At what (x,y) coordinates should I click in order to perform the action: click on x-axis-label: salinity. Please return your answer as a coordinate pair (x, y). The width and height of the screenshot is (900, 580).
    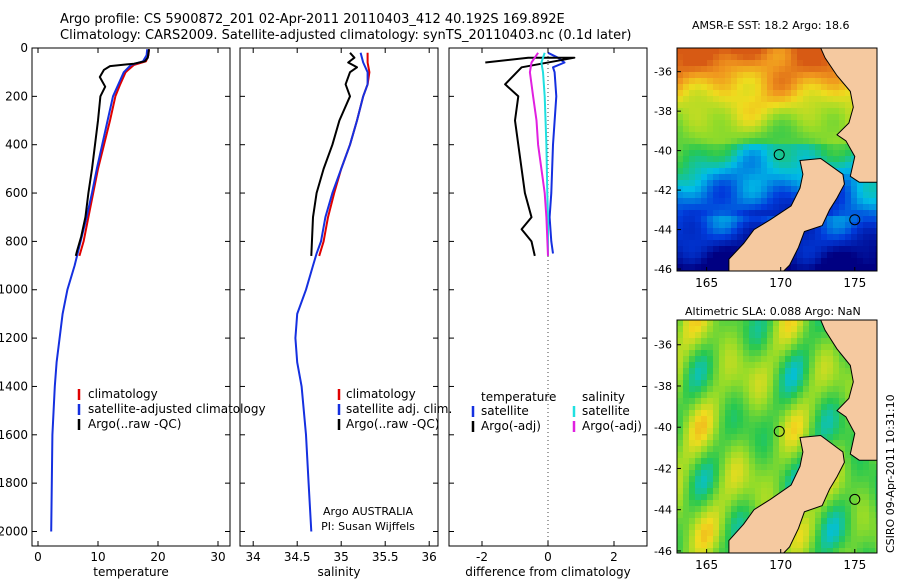
    Looking at the image, I should click on (338, 572).